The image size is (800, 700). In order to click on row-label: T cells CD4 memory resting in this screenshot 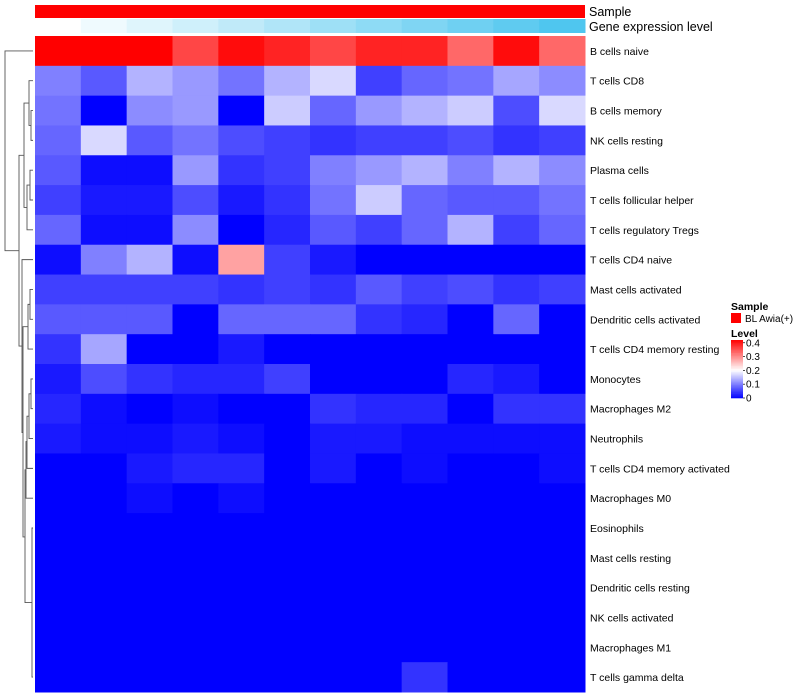, I will do `click(654, 350)`.